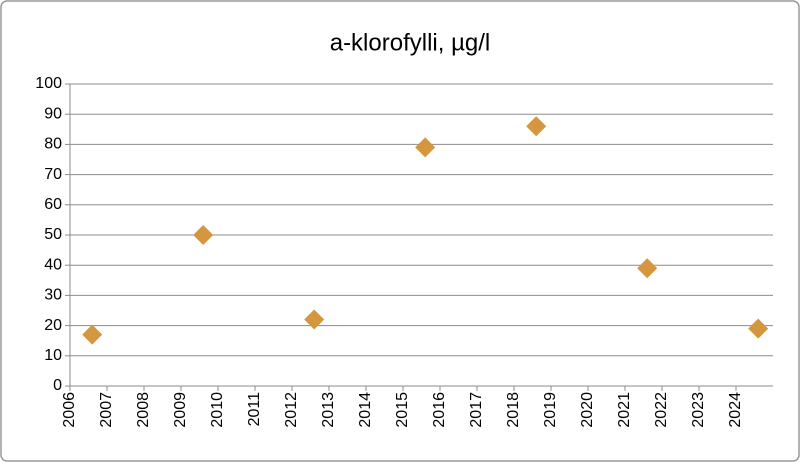 The width and height of the screenshot is (800, 462). Describe the element at coordinates (57, 385) in the screenshot. I see `y-tick-label: 0` at that location.